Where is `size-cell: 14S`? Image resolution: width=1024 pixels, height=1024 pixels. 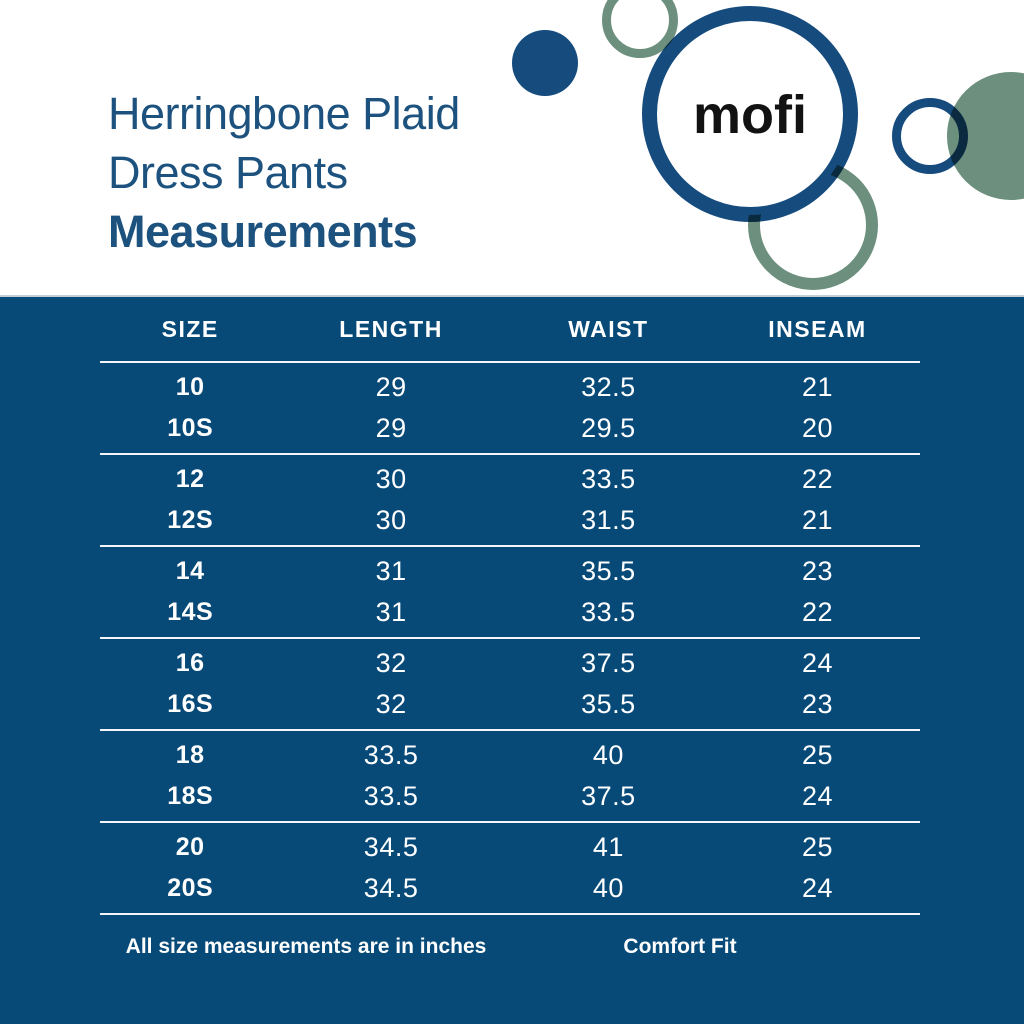
size-cell: 14S is located at coordinates (190, 611).